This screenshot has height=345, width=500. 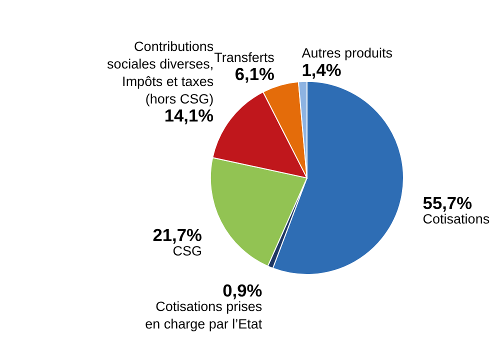 What do you see at coordinates (244, 57) in the screenshot?
I see `slice-label: Transferts` at bounding box center [244, 57].